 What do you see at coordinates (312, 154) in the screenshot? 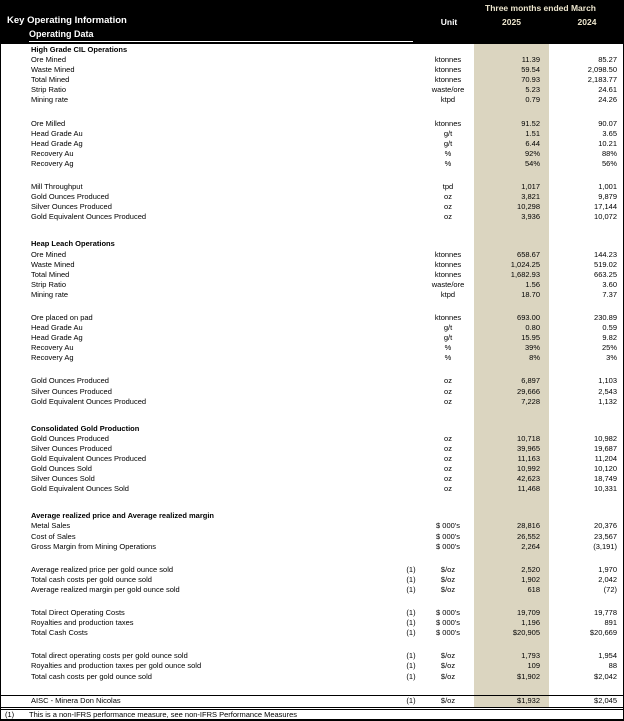
I see `table-row: Recovery Au% 92% 88%` at bounding box center [312, 154].